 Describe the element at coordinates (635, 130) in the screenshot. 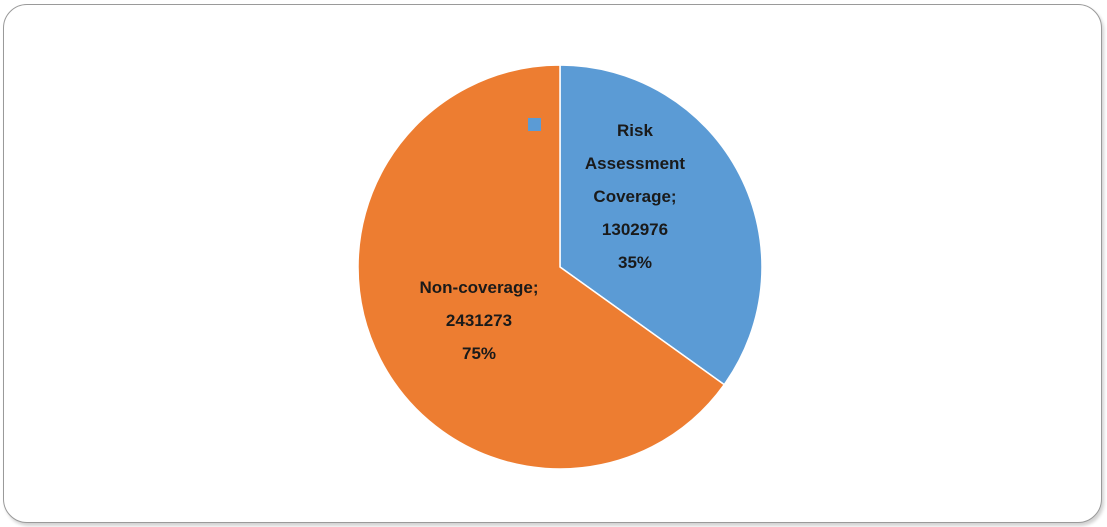

I see `slice-label-line: Risk` at that location.